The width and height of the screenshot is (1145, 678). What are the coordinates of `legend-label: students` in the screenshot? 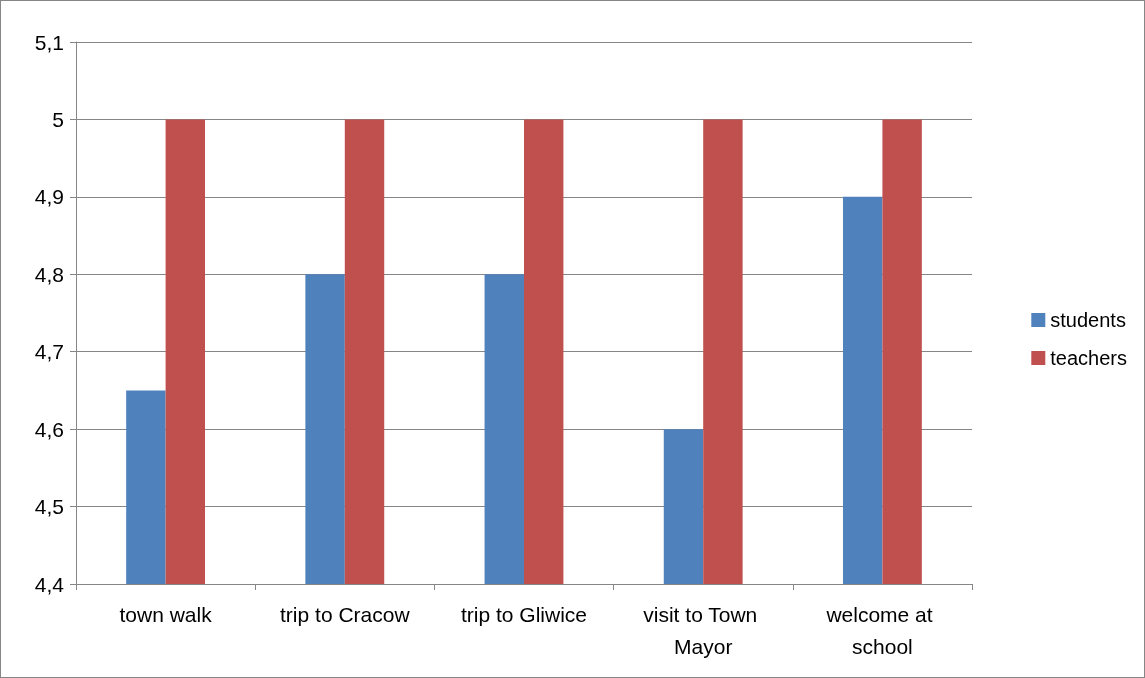 It's located at (1088, 320).